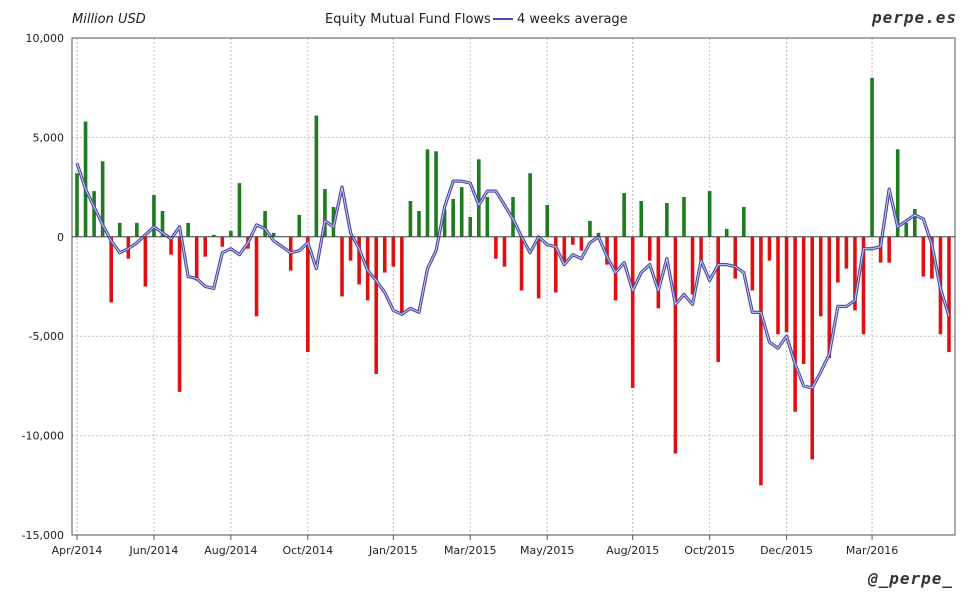 The height and width of the screenshot is (600, 980). What do you see at coordinates (43, 436) in the screenshot?
I see `y-tick-label: -10,000` at bounding box center [43, 436].